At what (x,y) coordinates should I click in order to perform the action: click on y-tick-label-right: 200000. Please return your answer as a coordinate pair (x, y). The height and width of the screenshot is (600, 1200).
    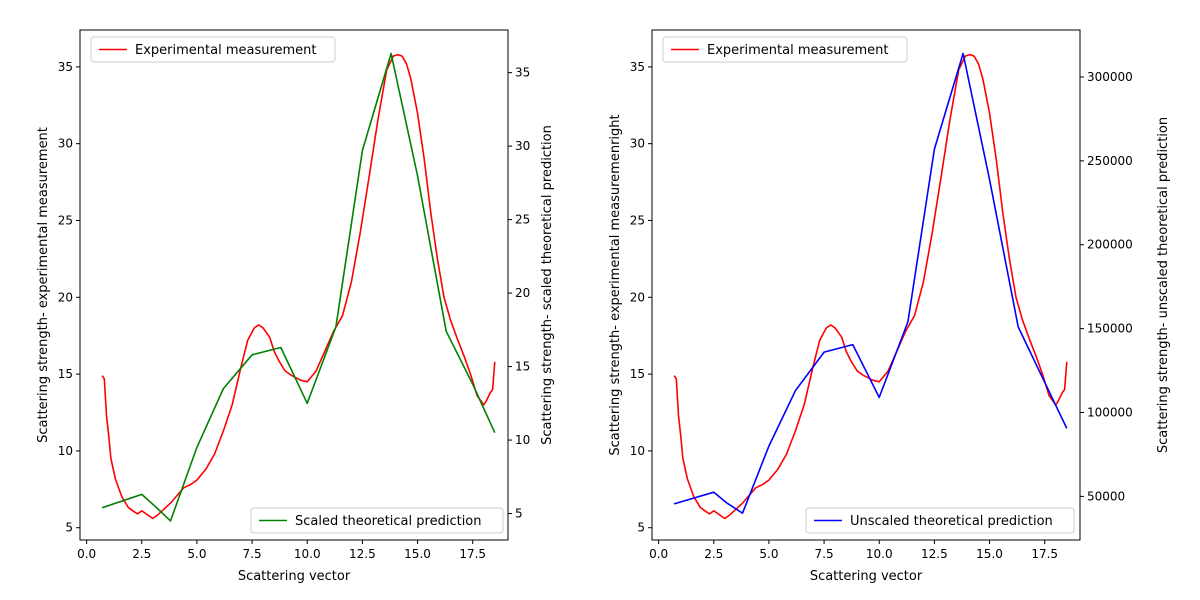
    Looking at the image, I should click on (1110, 245).